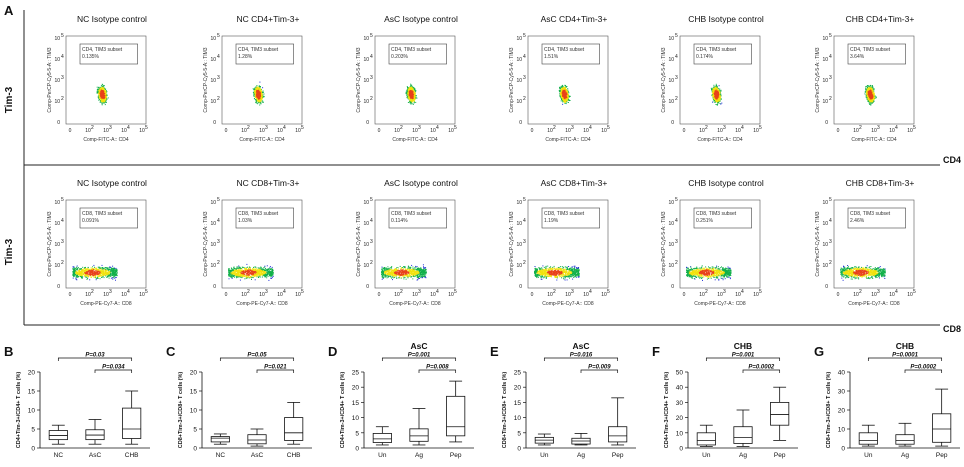 This screenshot has height=467, width=964. What do you see at coordinates (371, 78) in the screenshot?
I see `flow-y-tick-exp: 3` at bounding box center [371, 78].